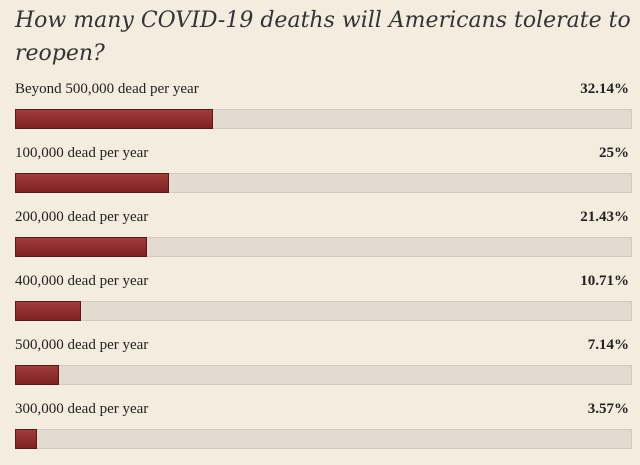 This screenshot has width=640, height=465. I want to click on poll-option-header: 300,000 dead per year 3.57%, so click(323, 412).